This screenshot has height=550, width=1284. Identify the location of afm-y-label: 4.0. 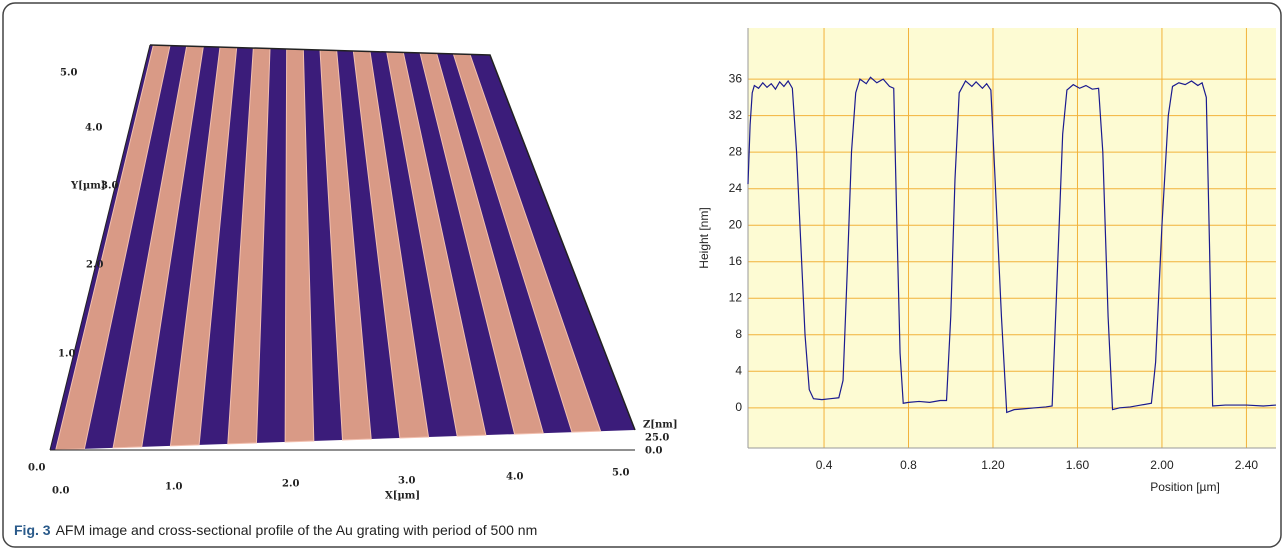
(93, 128).